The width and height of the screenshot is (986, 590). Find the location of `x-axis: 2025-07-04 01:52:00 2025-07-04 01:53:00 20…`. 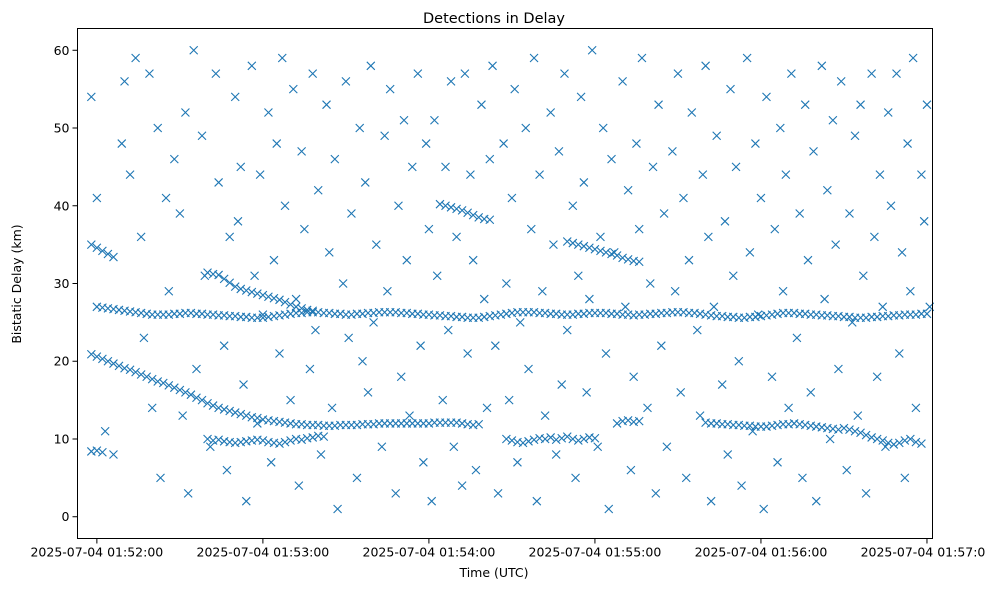

x-axis: 2025-07-04 01:52:00 2025-07-04 01:53:00 20… is located at coordinates (508, 549).